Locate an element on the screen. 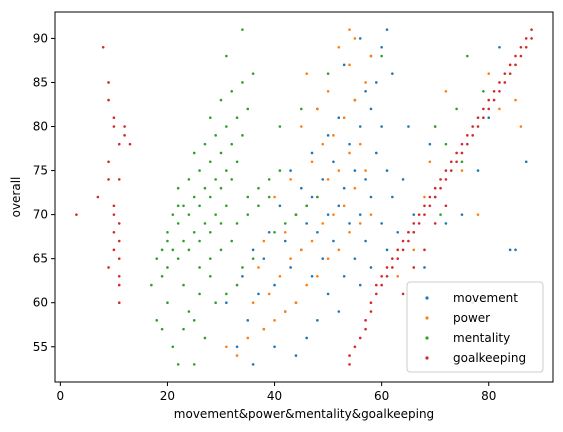  legend-box is located at coordinates (475, 327).